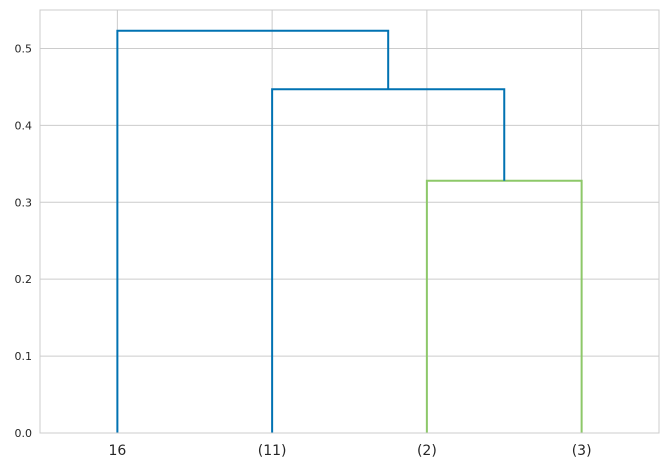 The width and height of the screenshot is (668, 468). What do you see at coordinates (349, 451) in the screenshot?
I see `x-axis-ticks: 16 (11) (2) (3)` at bounding box center [349, 451].